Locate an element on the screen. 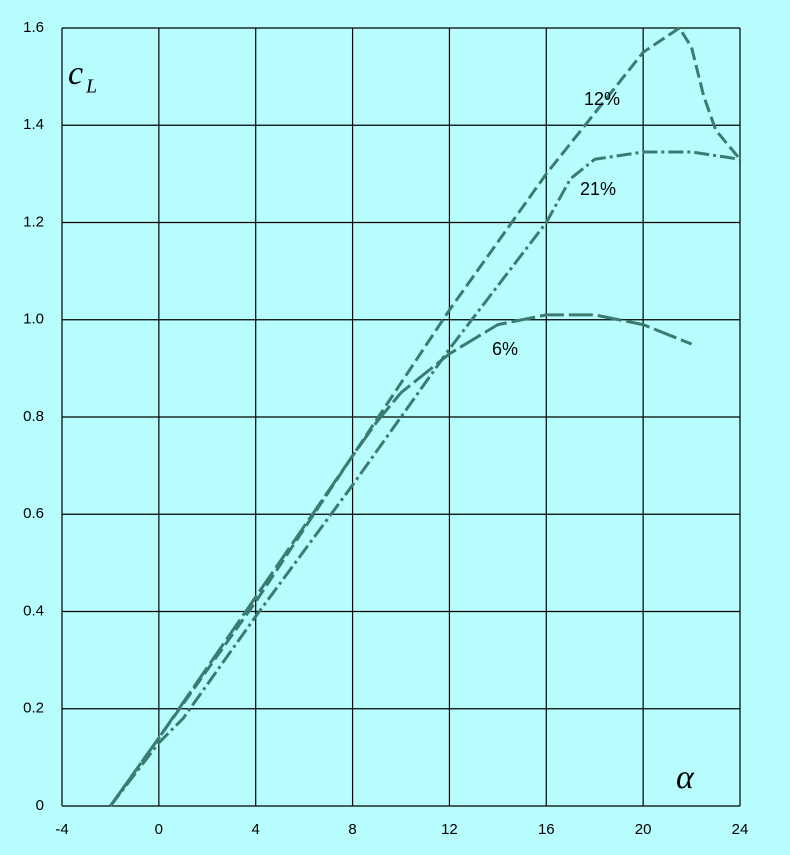 This screenshot has height=855, width=790. x-tick-label: 4 is located at coordinates (256, 829).